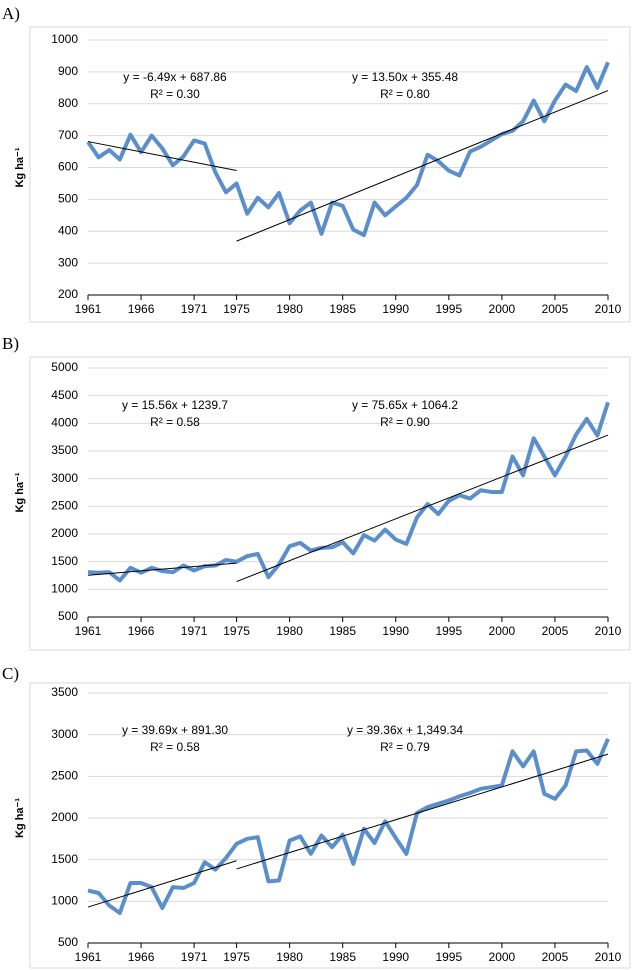  What do you see at coordinates (68, 294) in the screenshot?
I see `y-tick-label: 200` at bounding box center [68, 294].